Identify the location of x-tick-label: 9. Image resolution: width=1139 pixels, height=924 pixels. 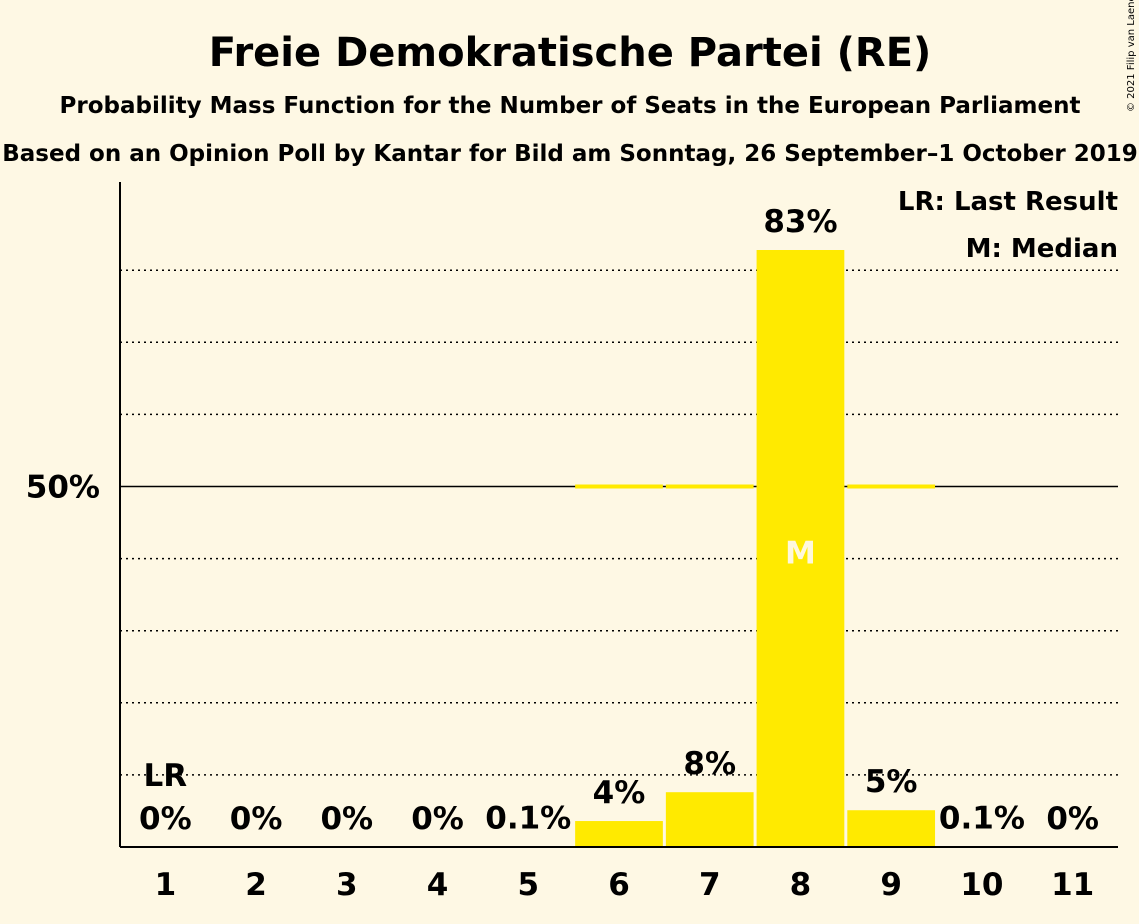
(891, 885).